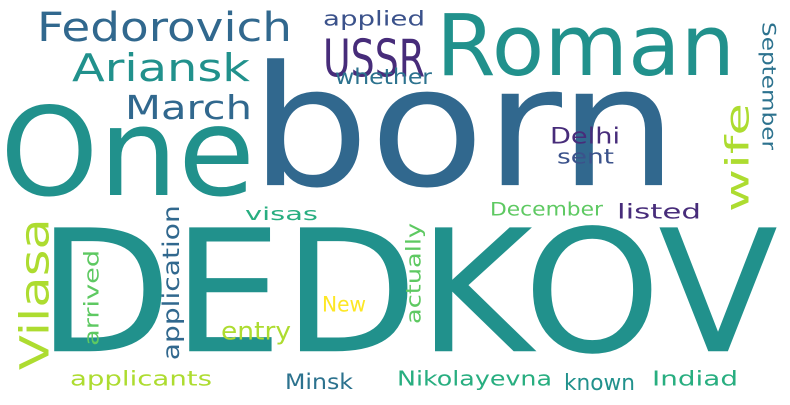  I want to click on word-vilasa: Vilasa, so click(35, 293).